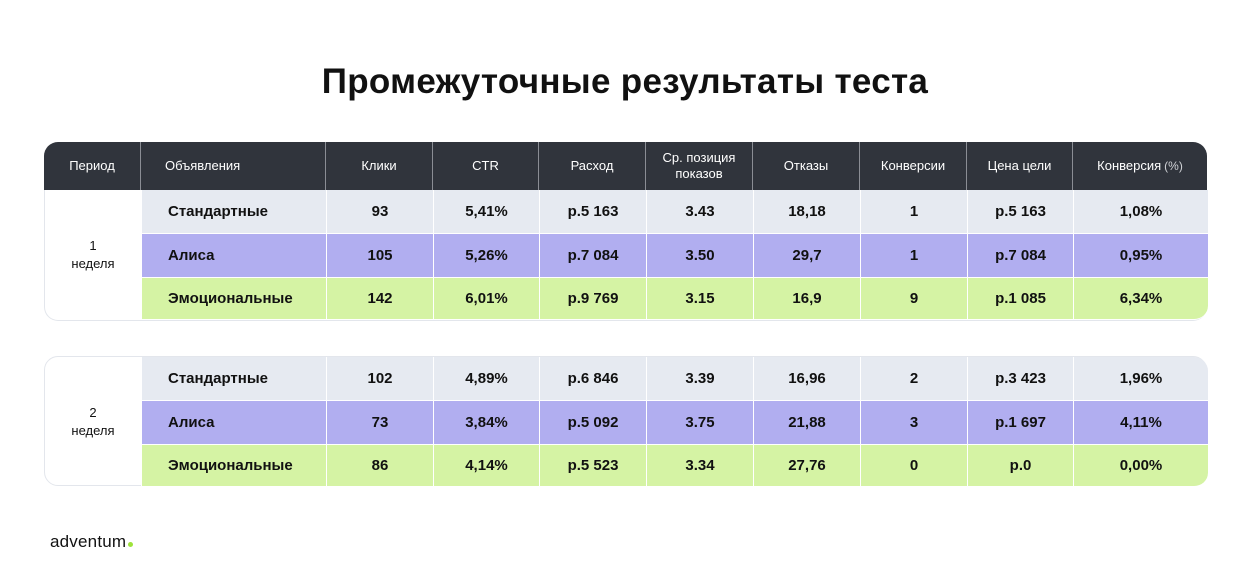  What do you see at coordinates (1140, 256) in the screenshot?
I see `table-cell: 0,95%` at bounding box center [1140, 256].